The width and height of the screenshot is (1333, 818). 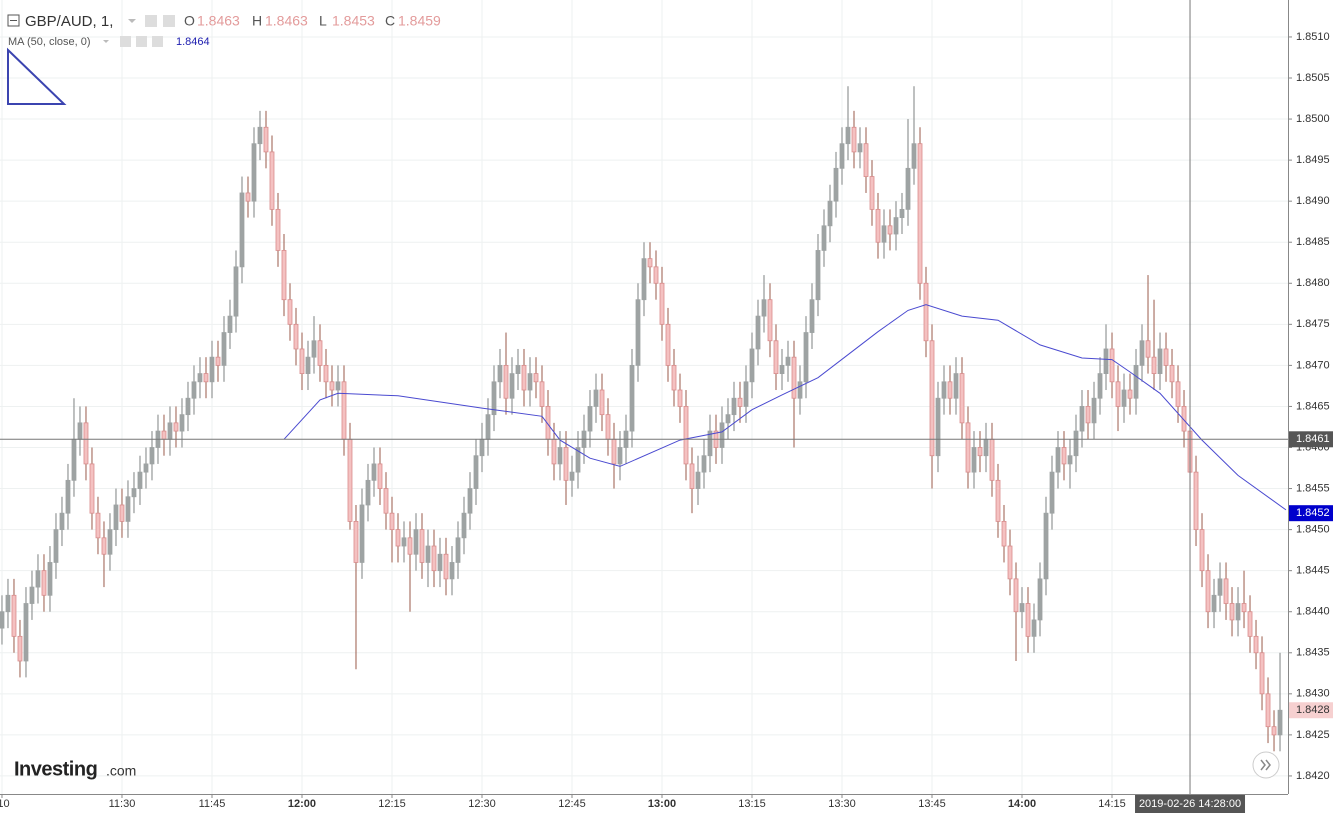 I want to click on y-tick-label: 1.8420, so click(x=1313, y=776).